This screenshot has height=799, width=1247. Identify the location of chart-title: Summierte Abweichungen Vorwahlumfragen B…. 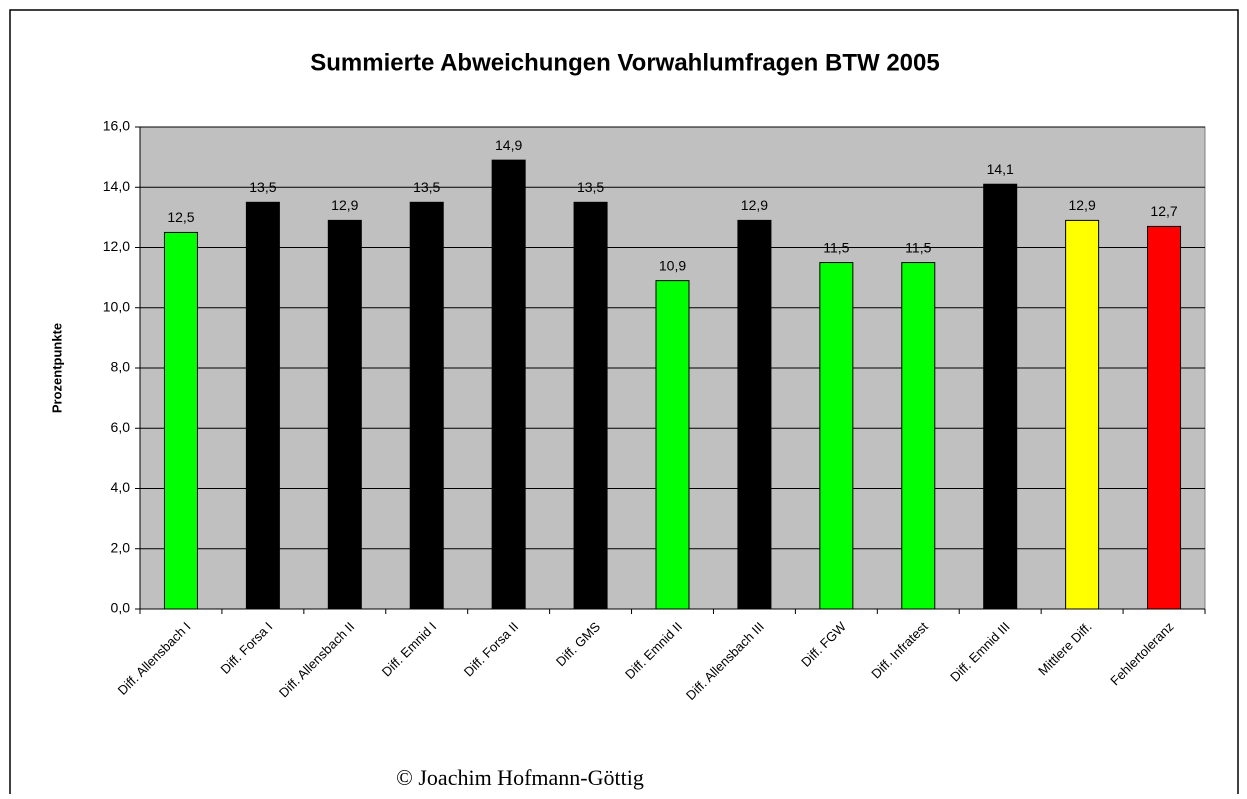
(624, 62).